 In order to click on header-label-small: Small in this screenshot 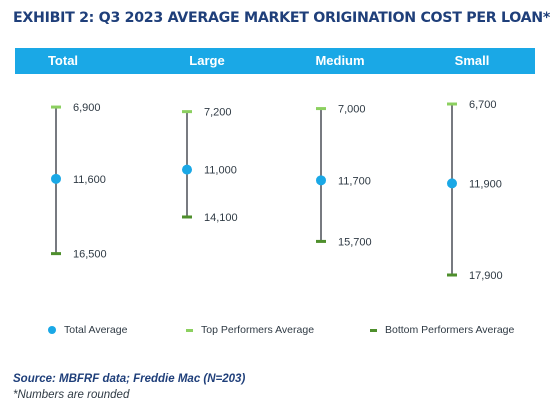, I will do `click(472, 60)`.